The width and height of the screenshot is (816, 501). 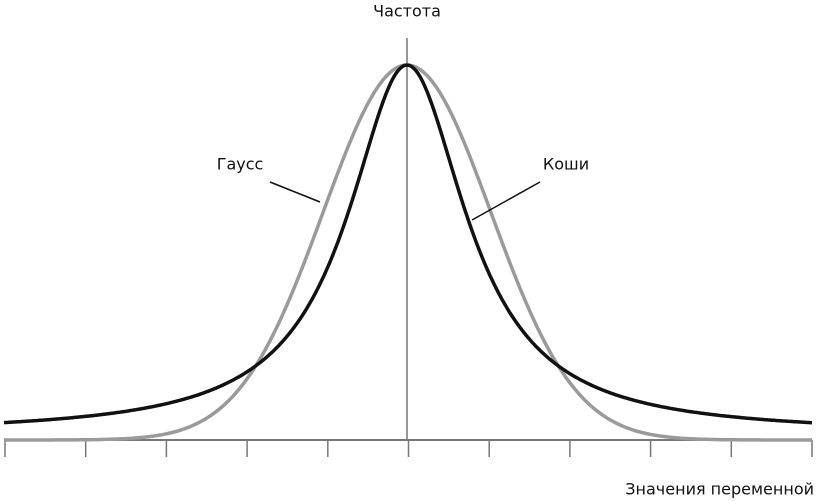 I want to click on cauchy-leader, so click(x=506, y=201).